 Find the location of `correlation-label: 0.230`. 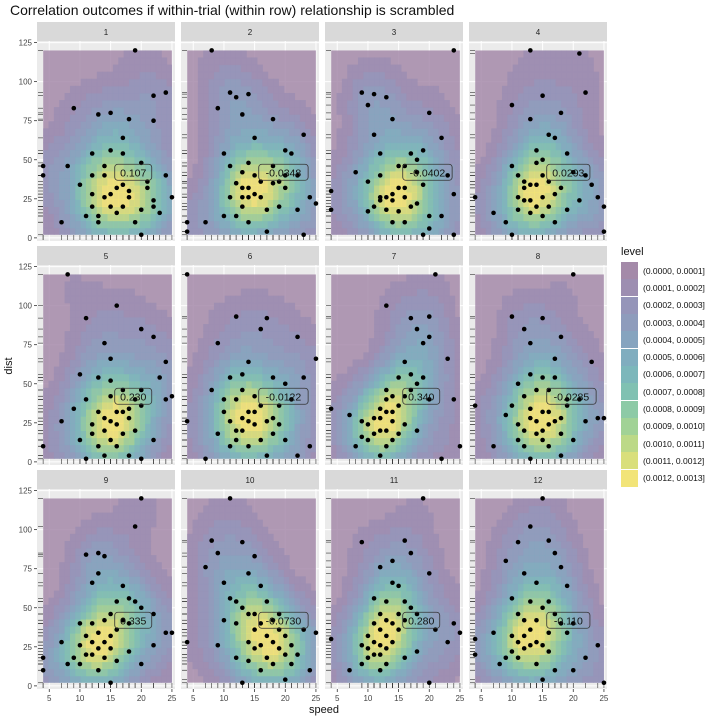

correlation-label: 0.230 is located at coordinates (133, 397).